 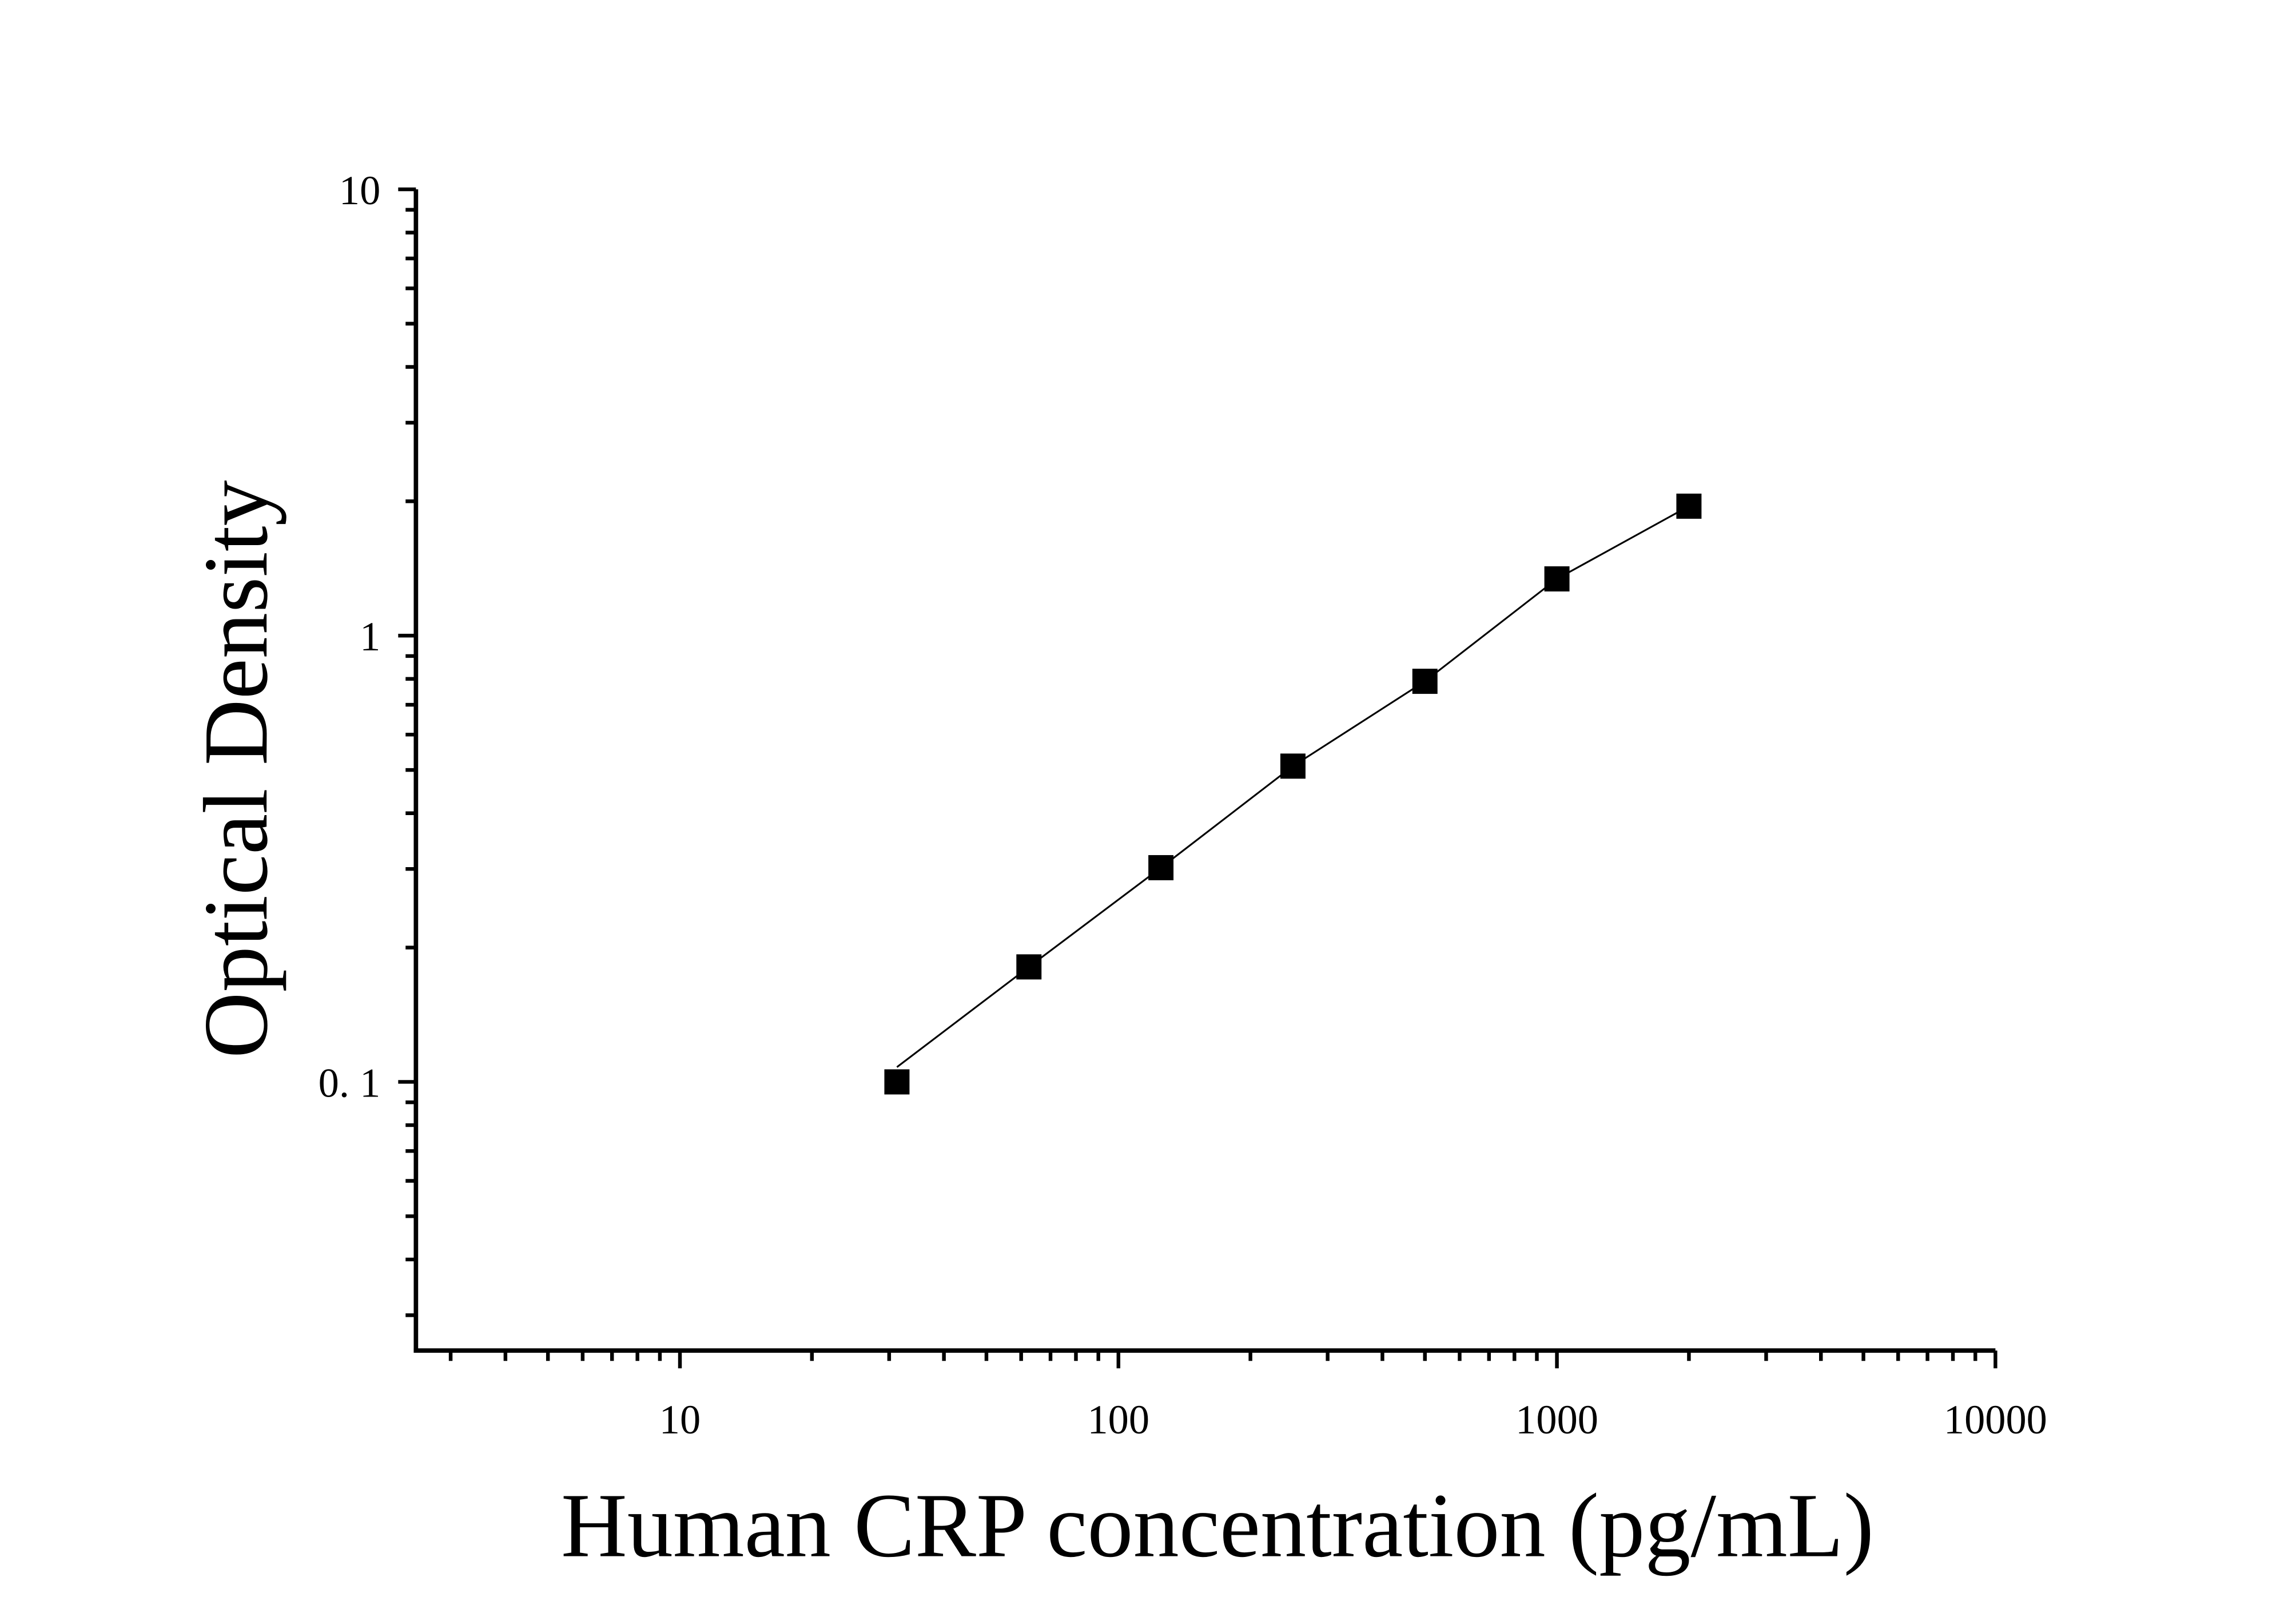 I want to click on y-tick-label: 0. 1, so click(x=350, y=1082).